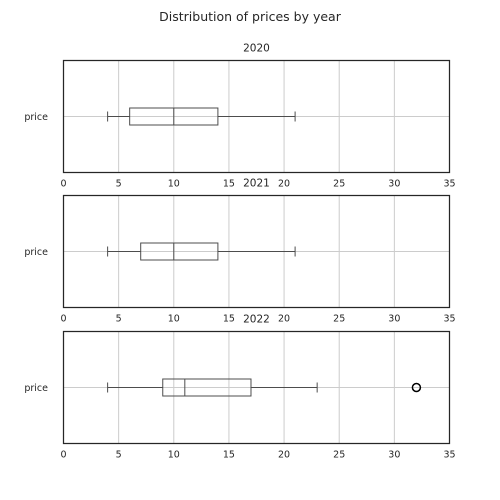 The width and height of the screenshot is (500, 500). I want to click on figure-title: Distribution of prices by year, so click(250, 16).